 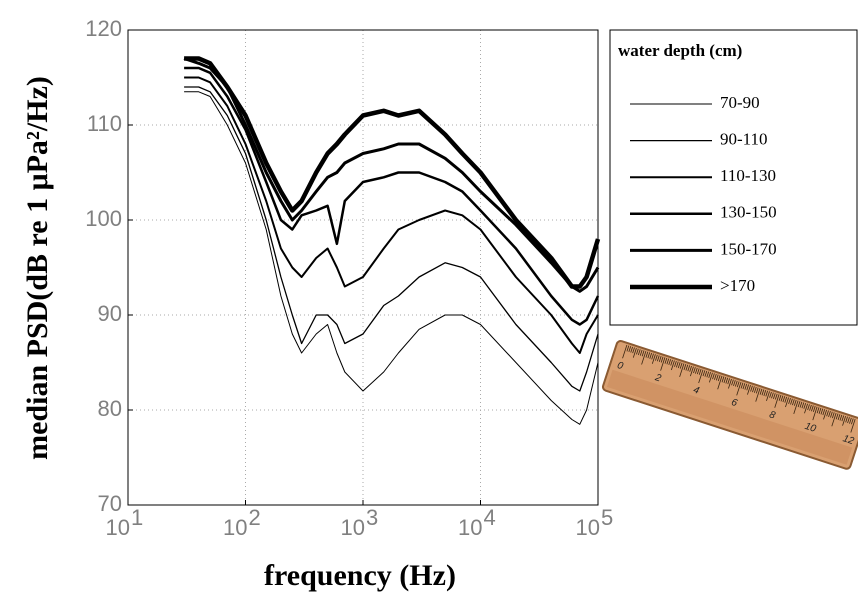 I want to click on ruler-label: 6, so click(x=734, y=403).